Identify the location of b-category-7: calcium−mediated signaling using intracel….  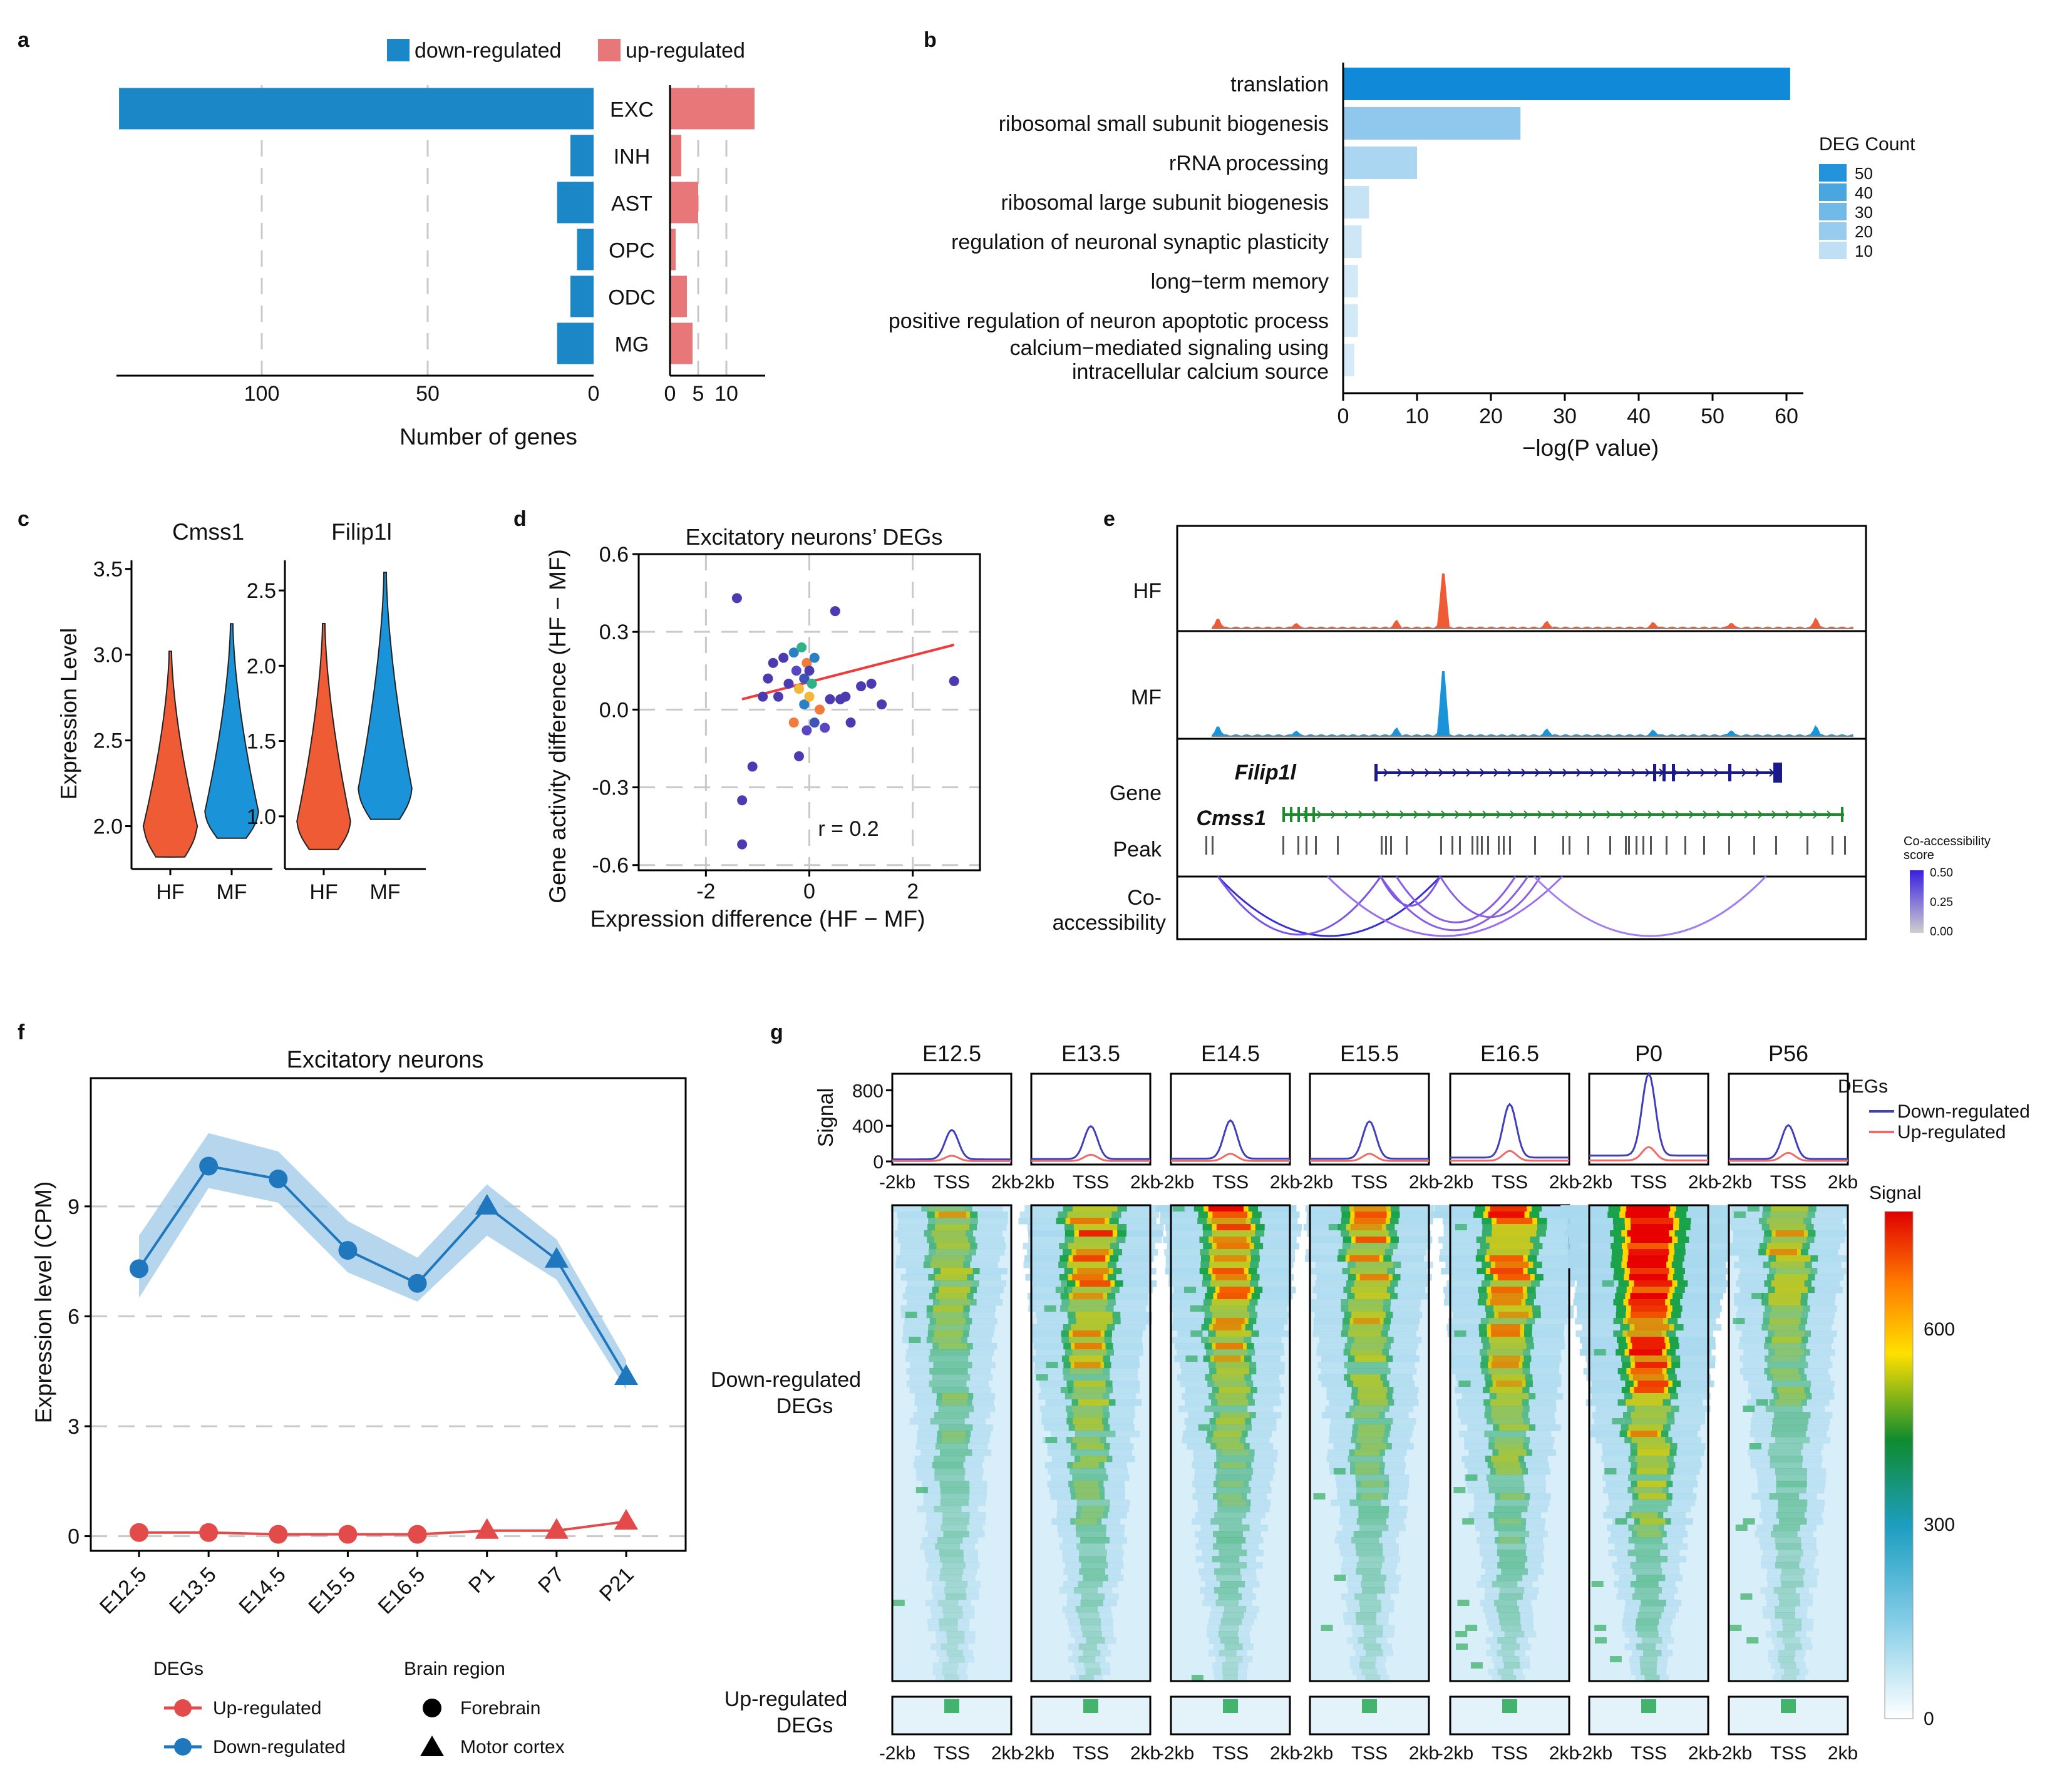
(1169, 360).